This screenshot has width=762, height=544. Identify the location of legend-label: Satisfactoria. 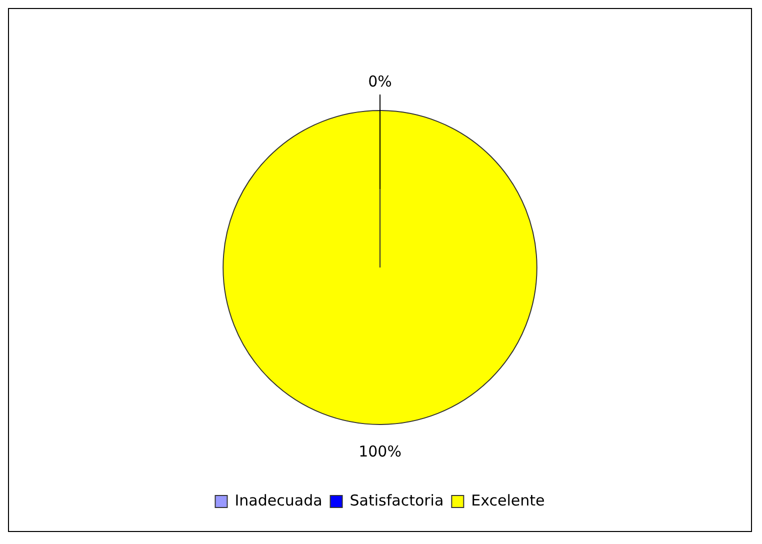
(397, 500).